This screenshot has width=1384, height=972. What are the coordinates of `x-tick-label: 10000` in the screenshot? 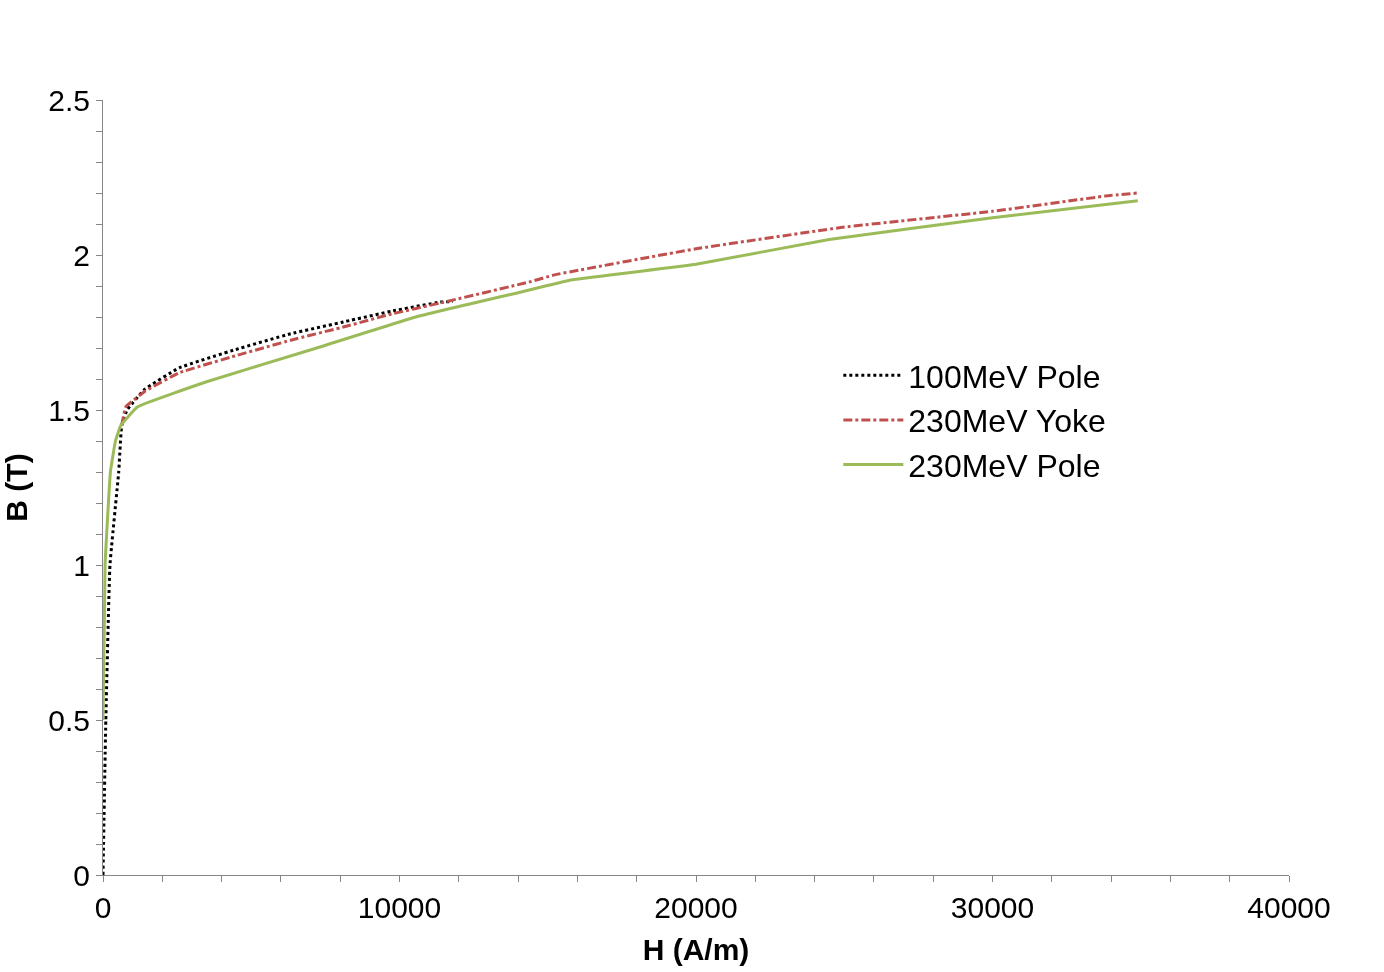 It's located at (399, 907).